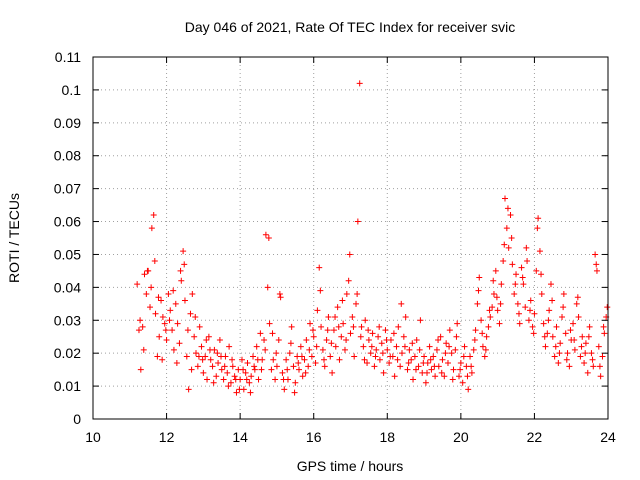  What do you see at coordinates (67, 353) in the screenshot?
I see `y-tick-label: 0.02` at bounding box center [67, 353].